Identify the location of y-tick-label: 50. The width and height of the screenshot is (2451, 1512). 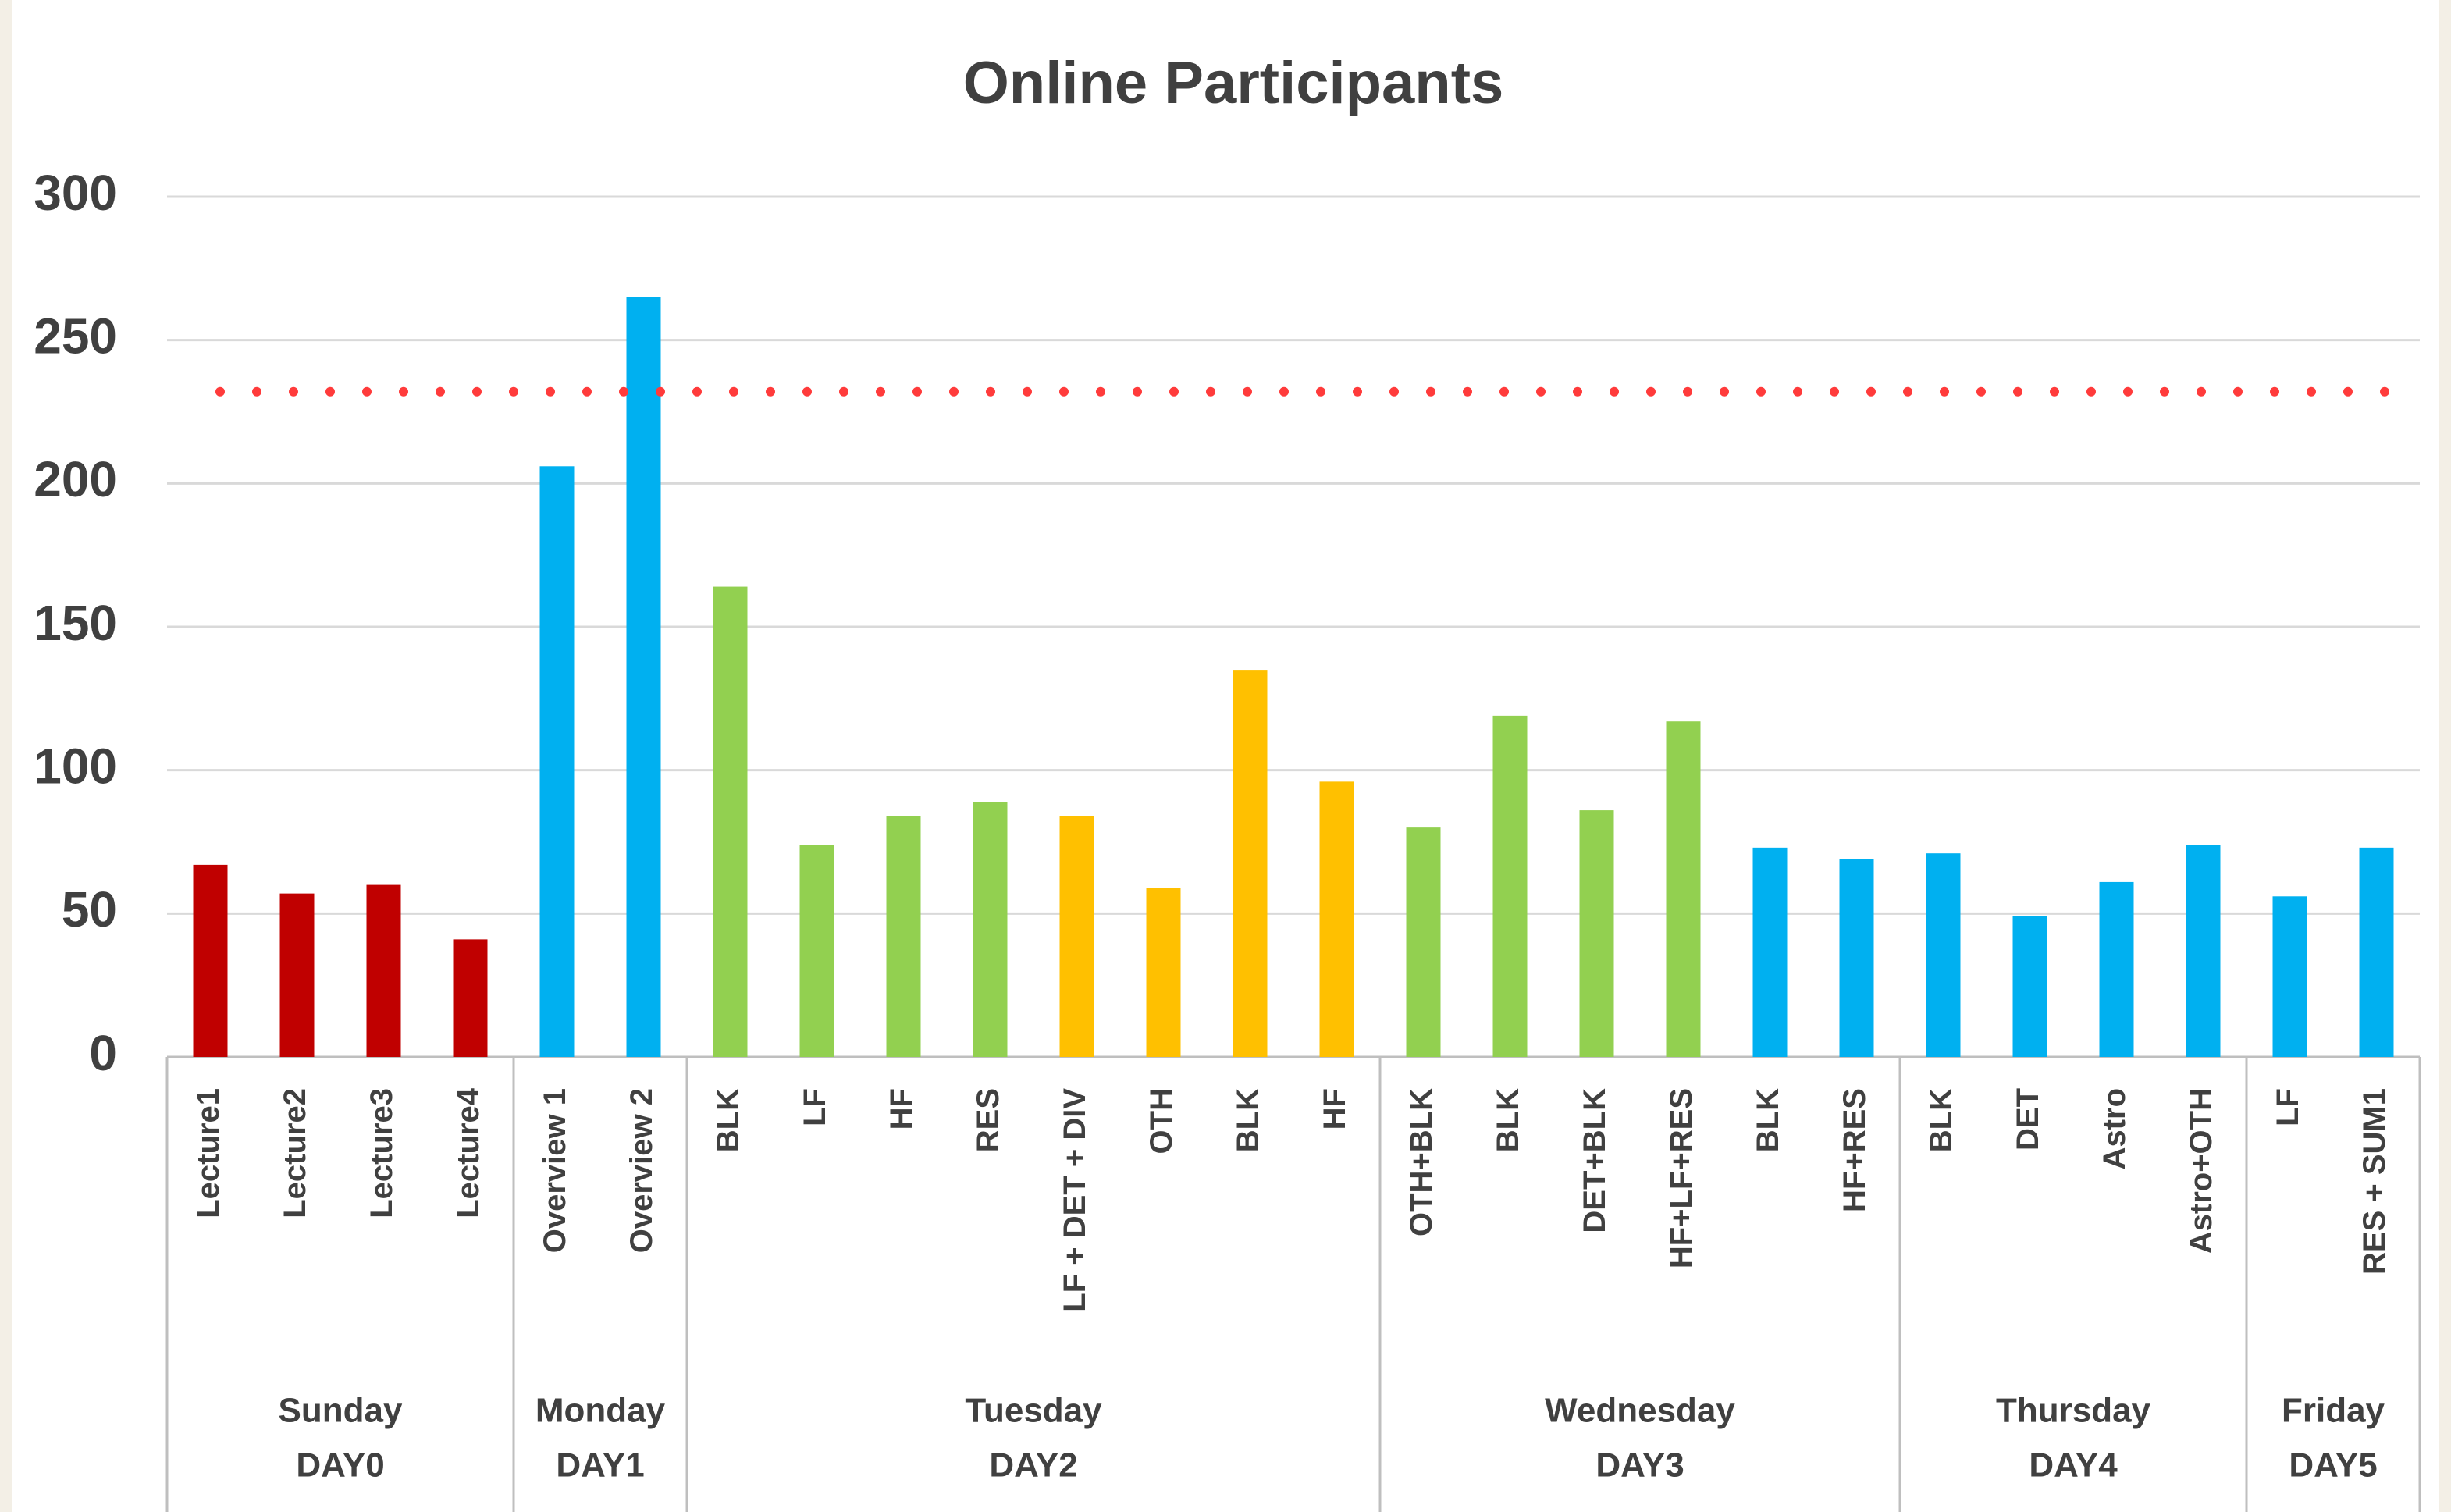
(90, 909).